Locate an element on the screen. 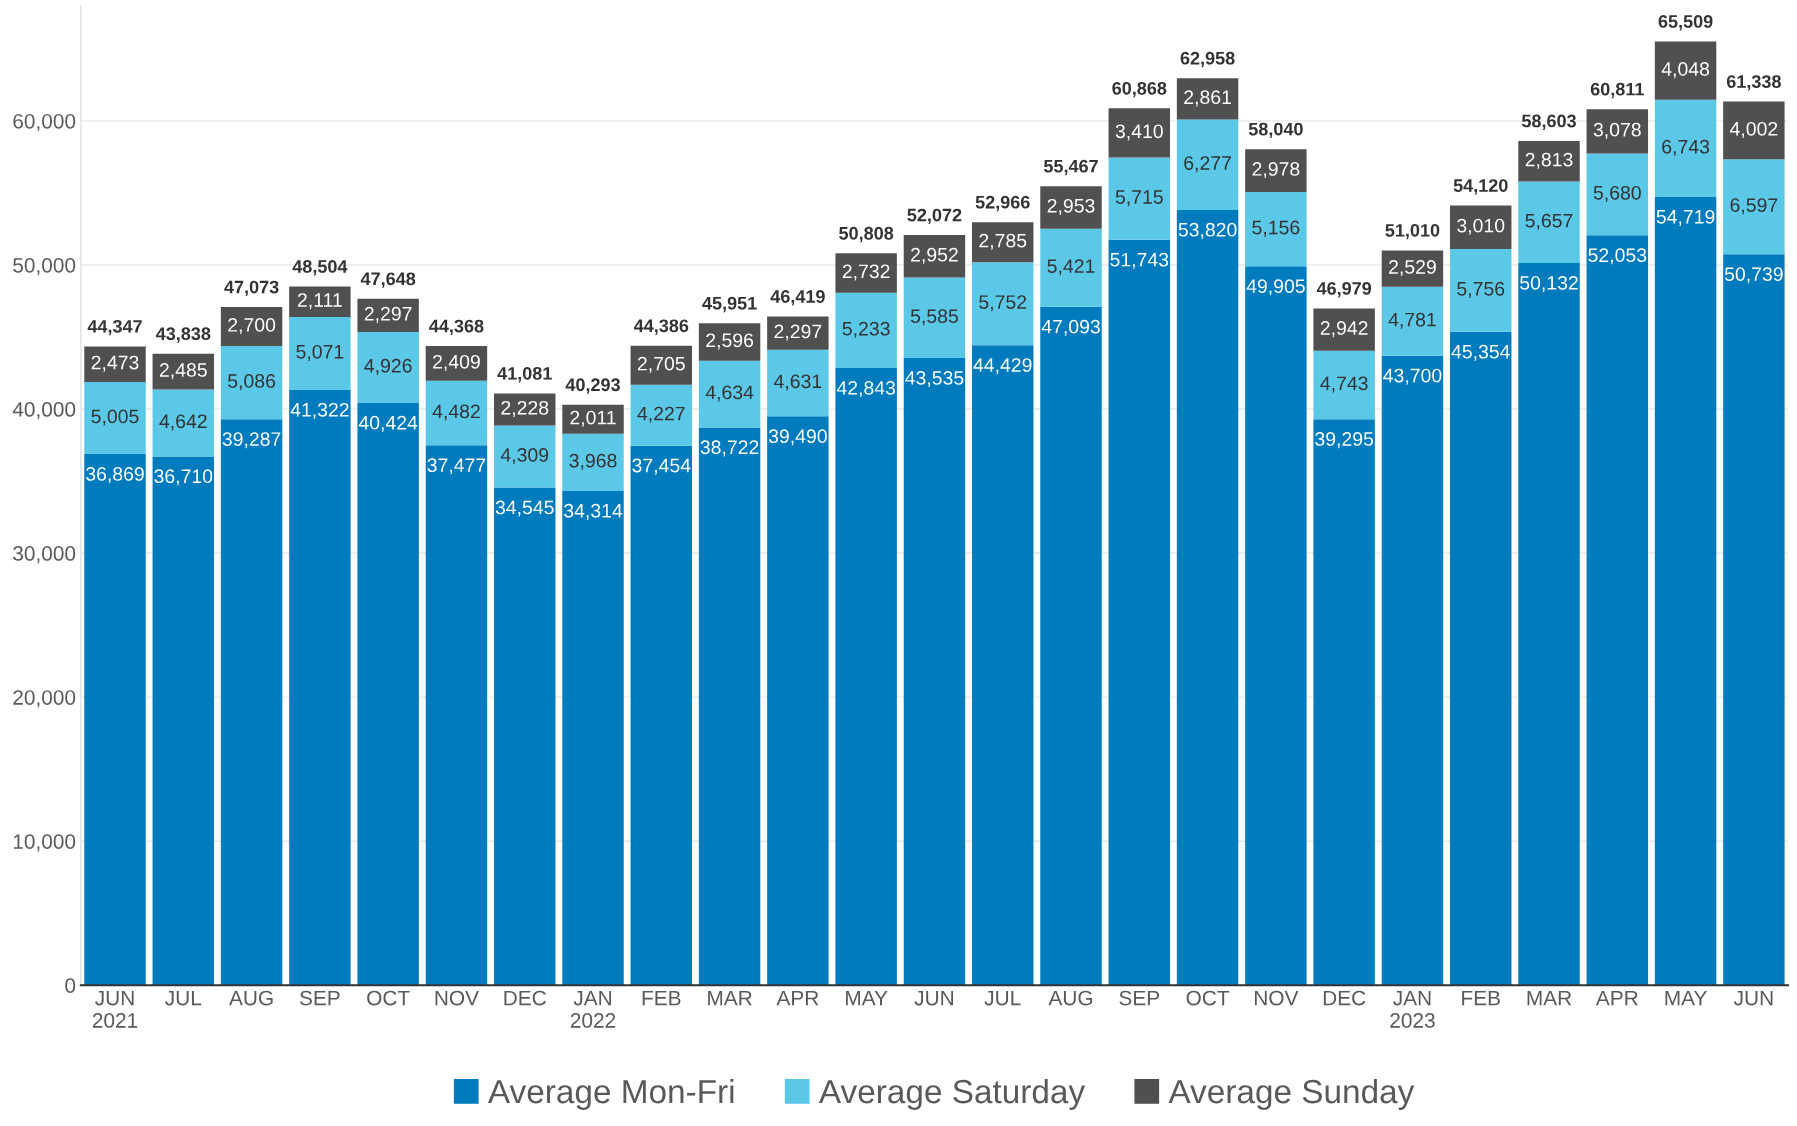 The height and width of the screenshot is (1126, 1797). data-label: 44,429 is located at coordinates (1002, 366).